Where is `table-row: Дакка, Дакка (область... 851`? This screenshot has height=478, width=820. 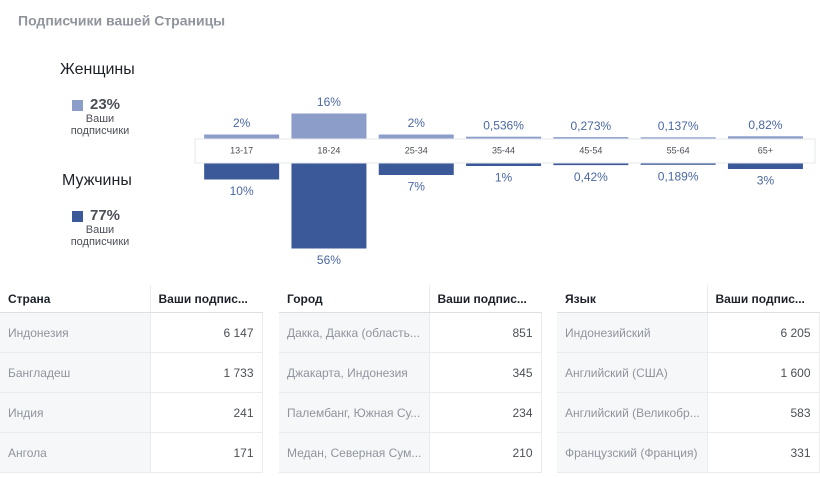 table-row: Дакка, Дакка (область... 851 is located at coordinates (410, 332).